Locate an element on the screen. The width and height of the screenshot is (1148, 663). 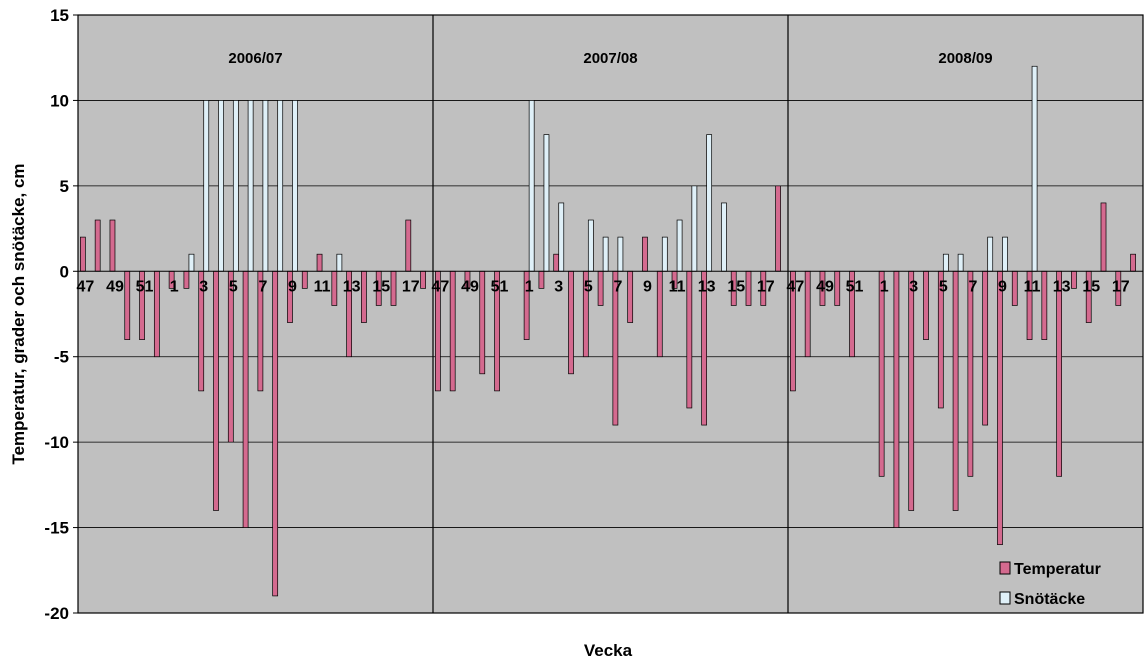
y-axis-ticks: 15 10 5 0 -5 -10 -15 -20 is located at coordinates (61, 314).